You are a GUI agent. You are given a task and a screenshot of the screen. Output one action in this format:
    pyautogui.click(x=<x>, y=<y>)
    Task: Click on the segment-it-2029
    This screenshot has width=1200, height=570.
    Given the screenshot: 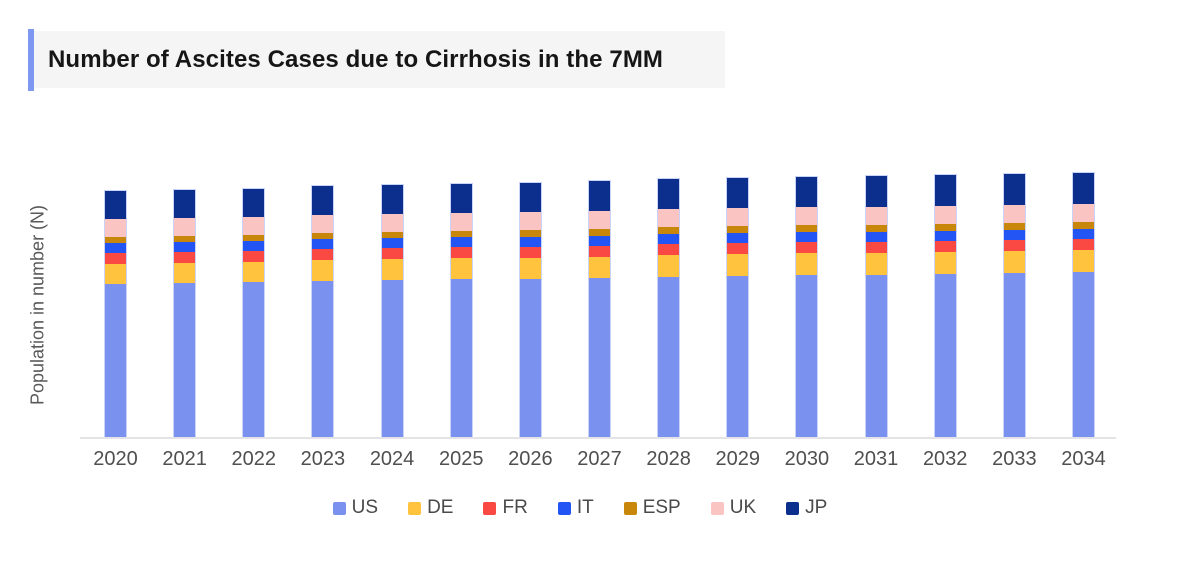 What is the action you would take?
    pyautogui.click(x=738, y=238)
    